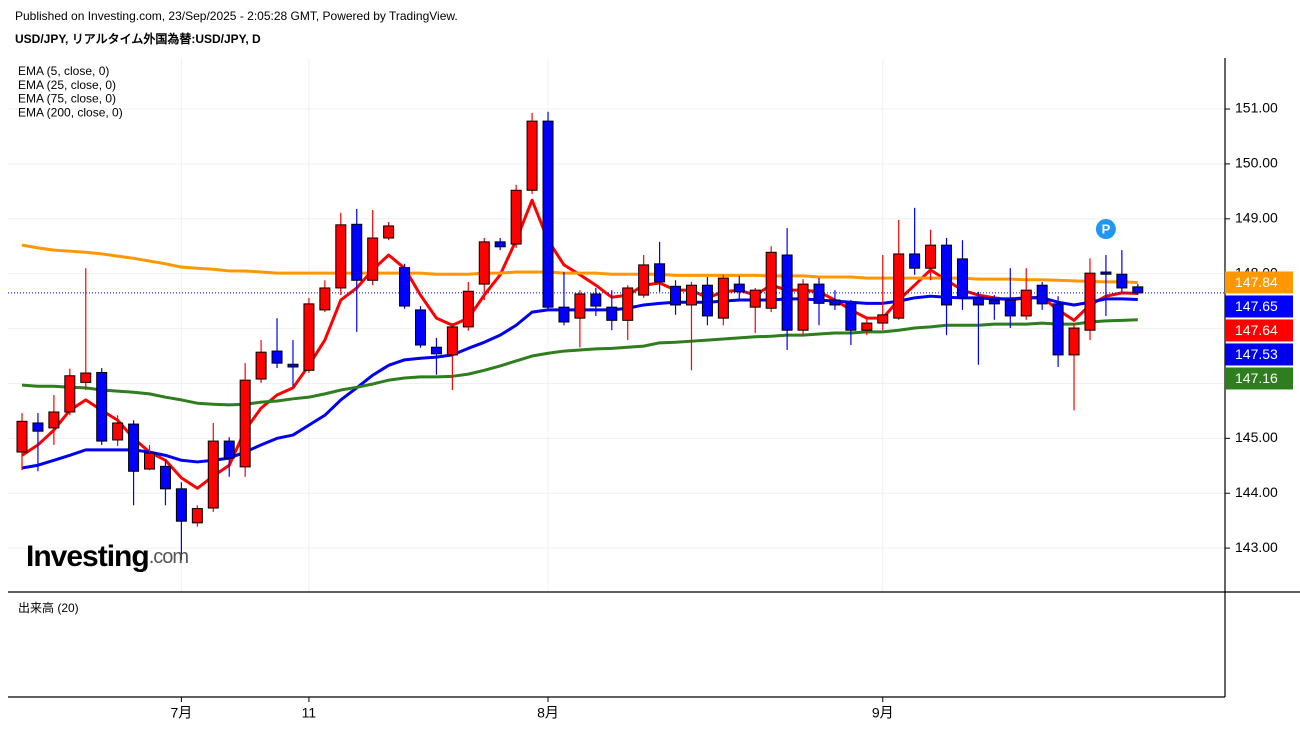  What do you see at coordinates (883, 713) in the screenshot?
I see `x-tick-label: 9月` at bounding box center [883, 713].